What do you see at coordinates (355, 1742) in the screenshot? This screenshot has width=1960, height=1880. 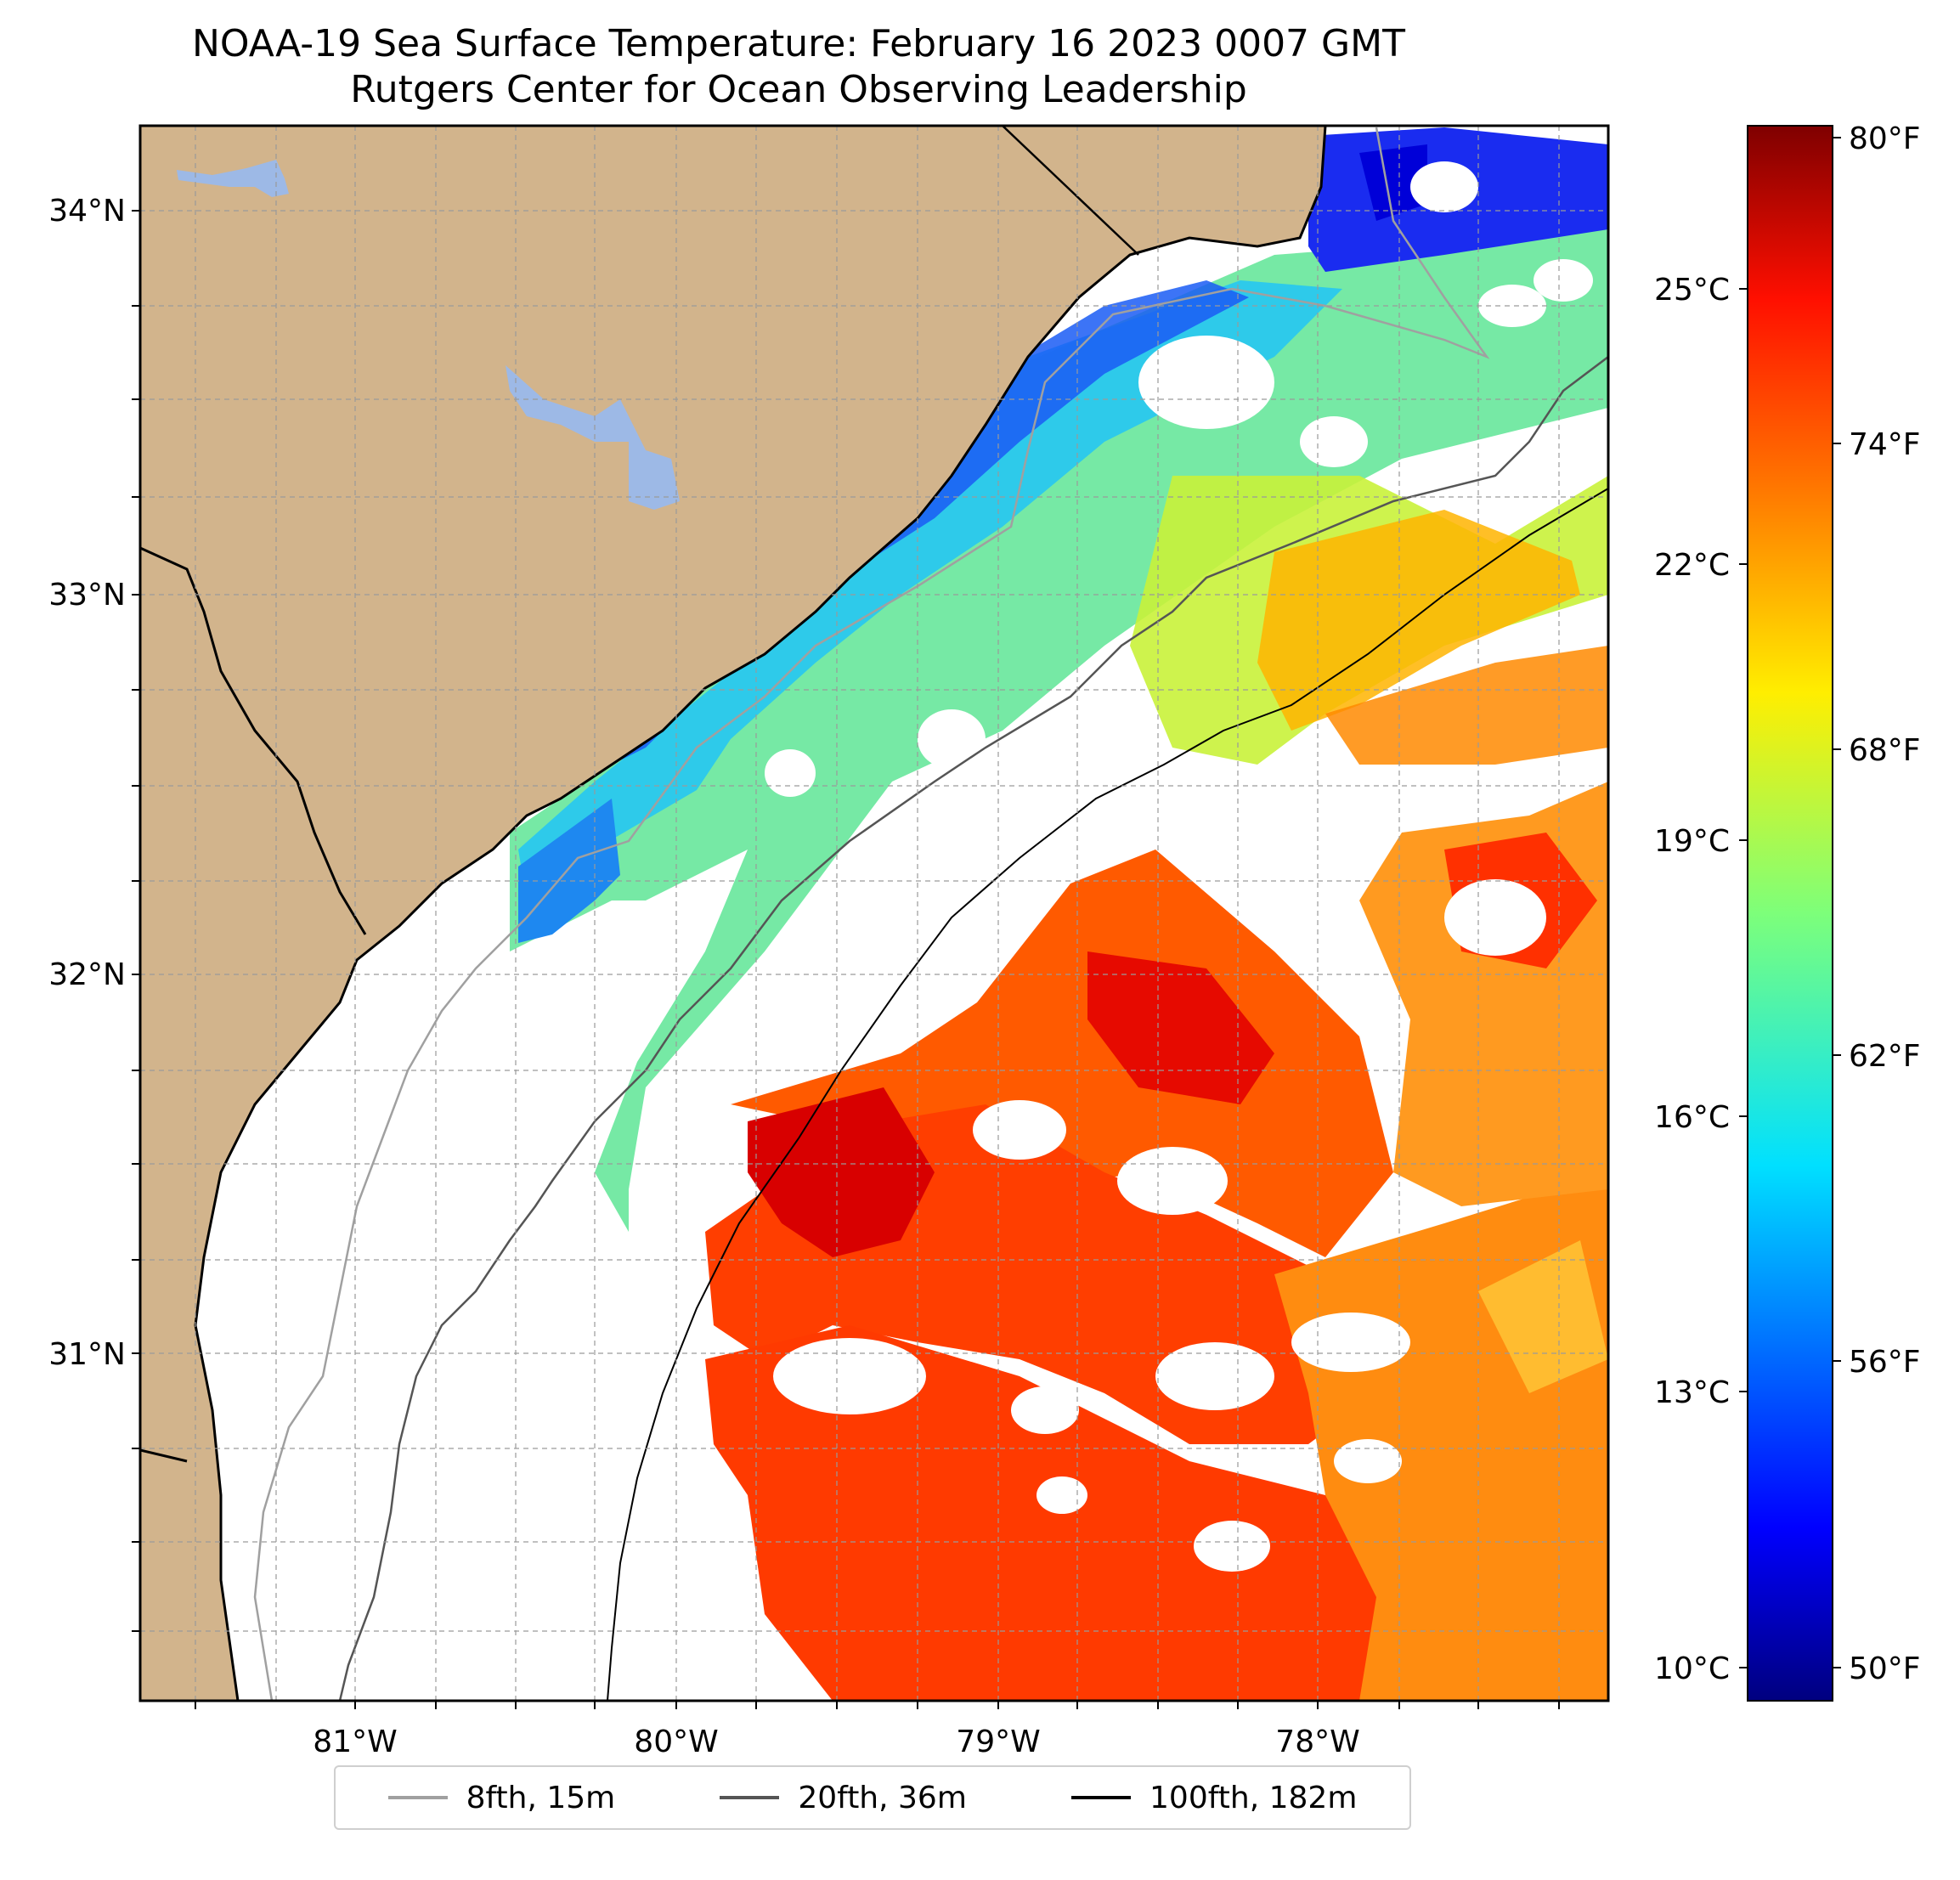 I see `lon-label: 81°W` at bounding box center [355, 1742].